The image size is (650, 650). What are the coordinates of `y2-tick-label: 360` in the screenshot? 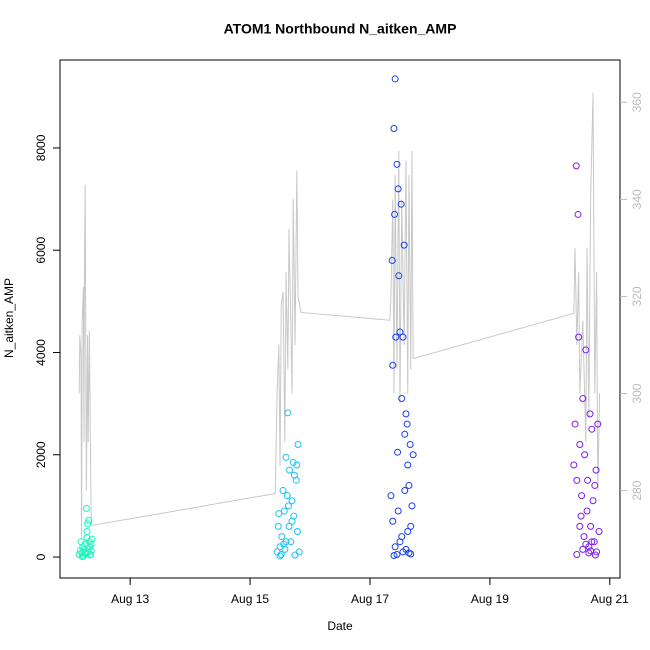 It's located at (637, 102).